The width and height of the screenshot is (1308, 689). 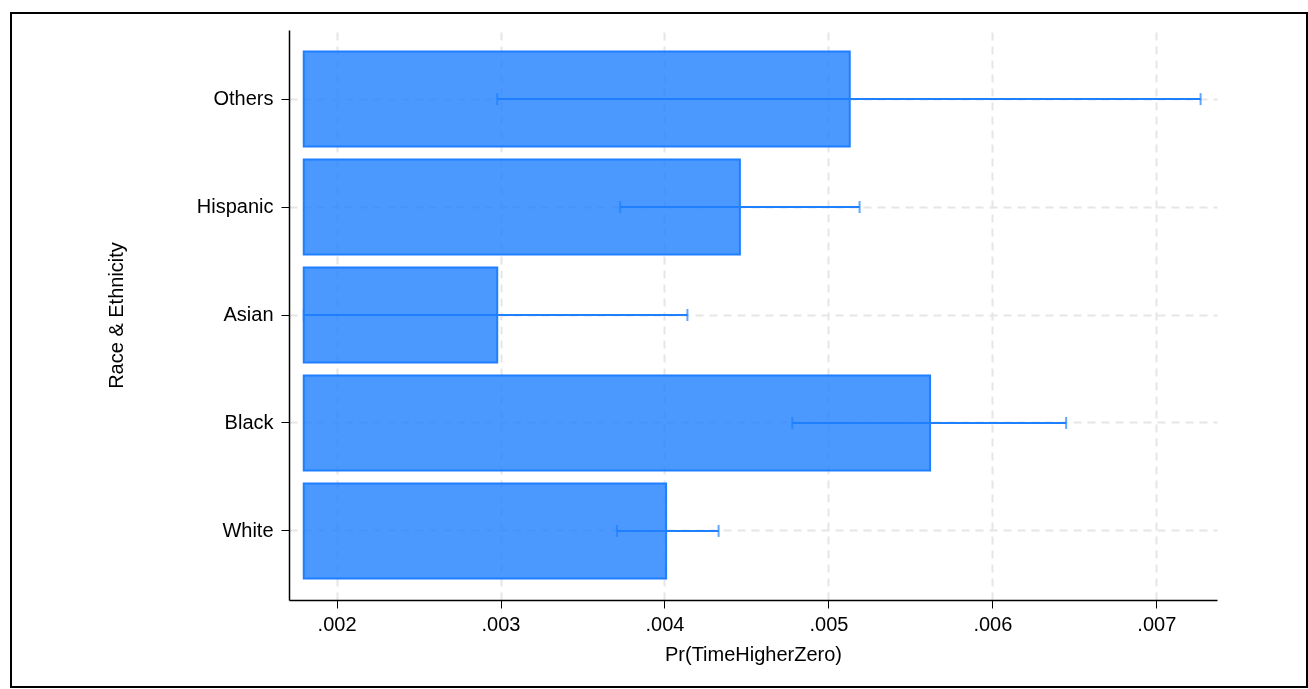 What do you see at coordinates (753, 653) in the screenshot?
I see `x-axis-title: Pr(TimeHigherZero)` at bounding box center [753, 653].